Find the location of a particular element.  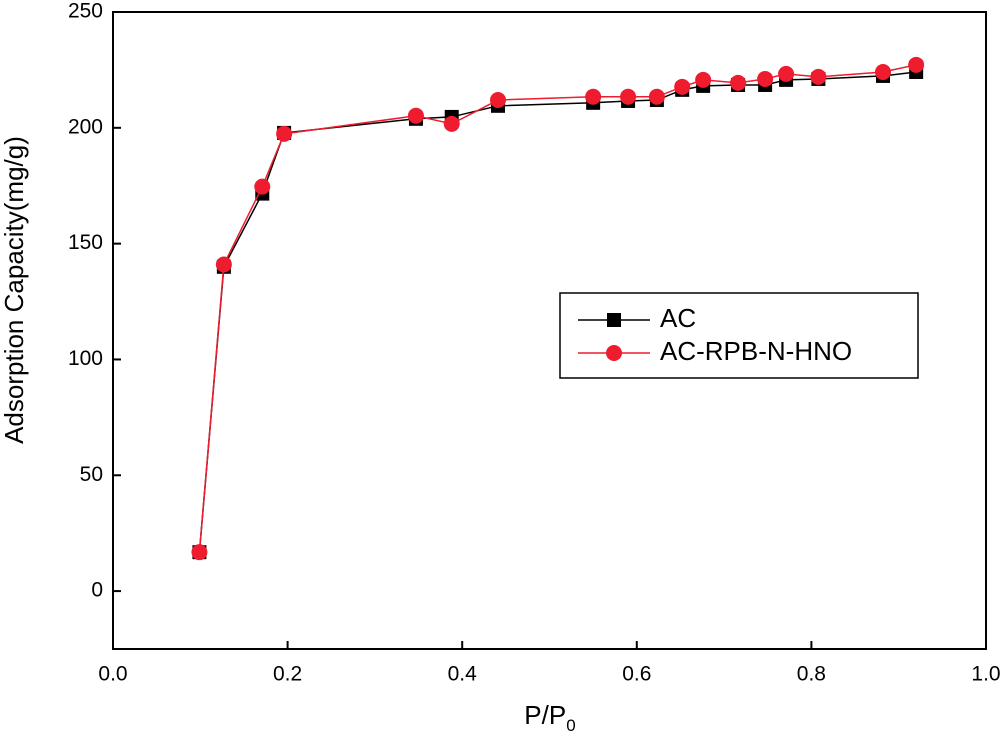

y-tick-label: 100 is located at coordinates (85, 358).